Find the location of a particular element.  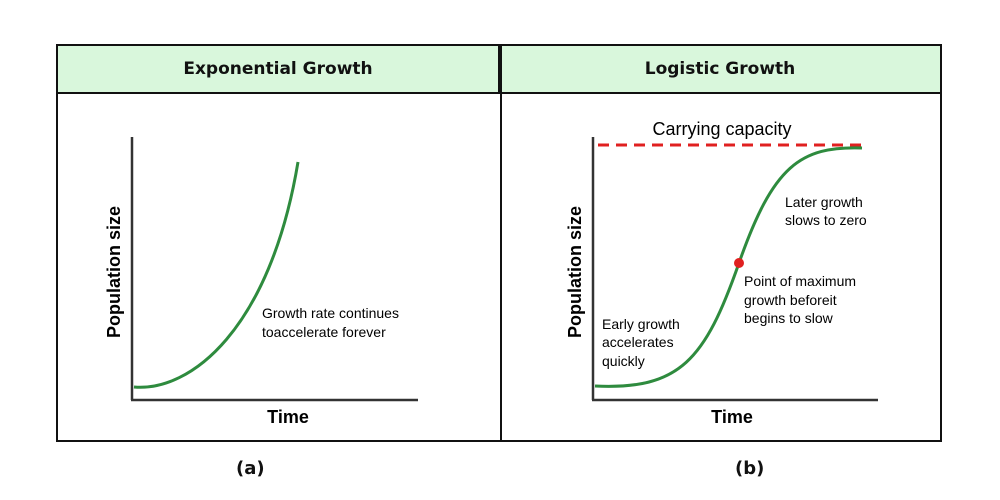

early-growth-line1: Early growth is located at coordinates (641, 324).